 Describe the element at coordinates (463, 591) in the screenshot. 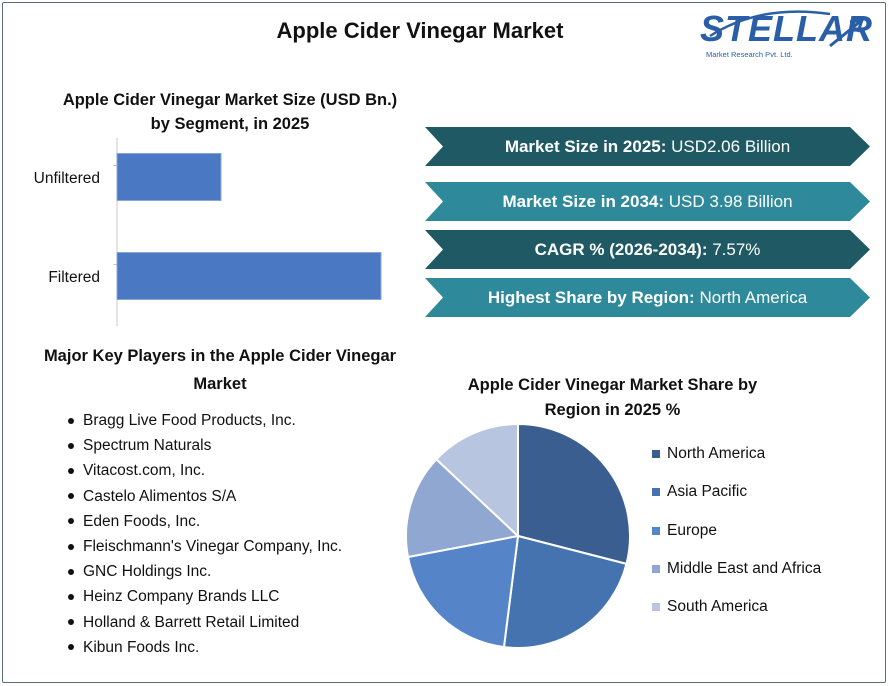

I see `pie-slice-europe` at that location.